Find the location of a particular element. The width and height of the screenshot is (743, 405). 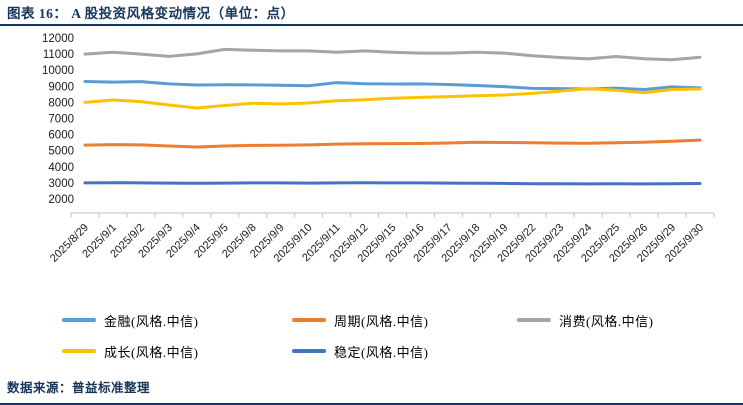

legend-item: 金融(风格.中信) is located at coordinates (177, 320).